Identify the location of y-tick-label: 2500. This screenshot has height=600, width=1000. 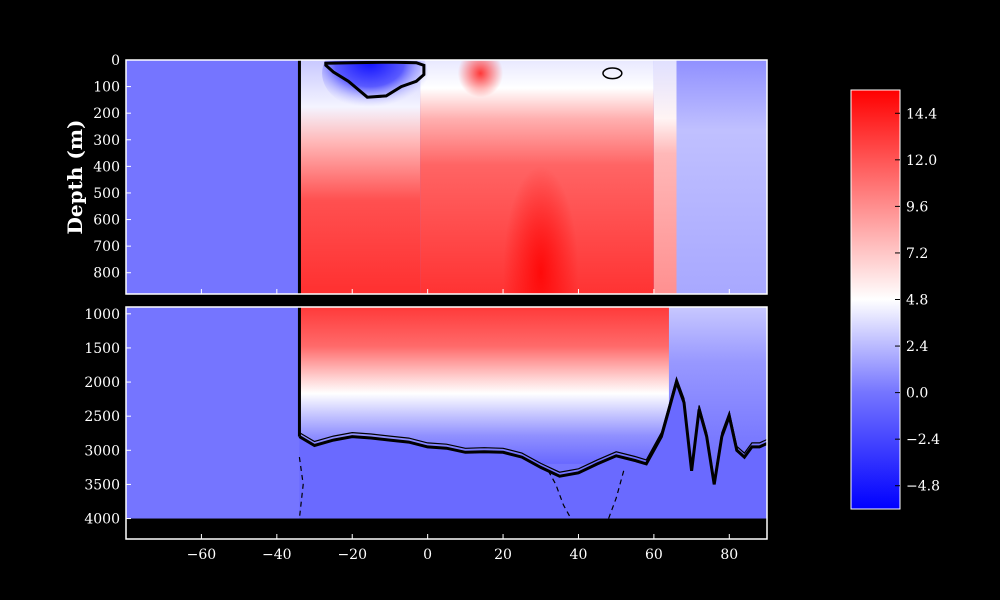
(102, 417).